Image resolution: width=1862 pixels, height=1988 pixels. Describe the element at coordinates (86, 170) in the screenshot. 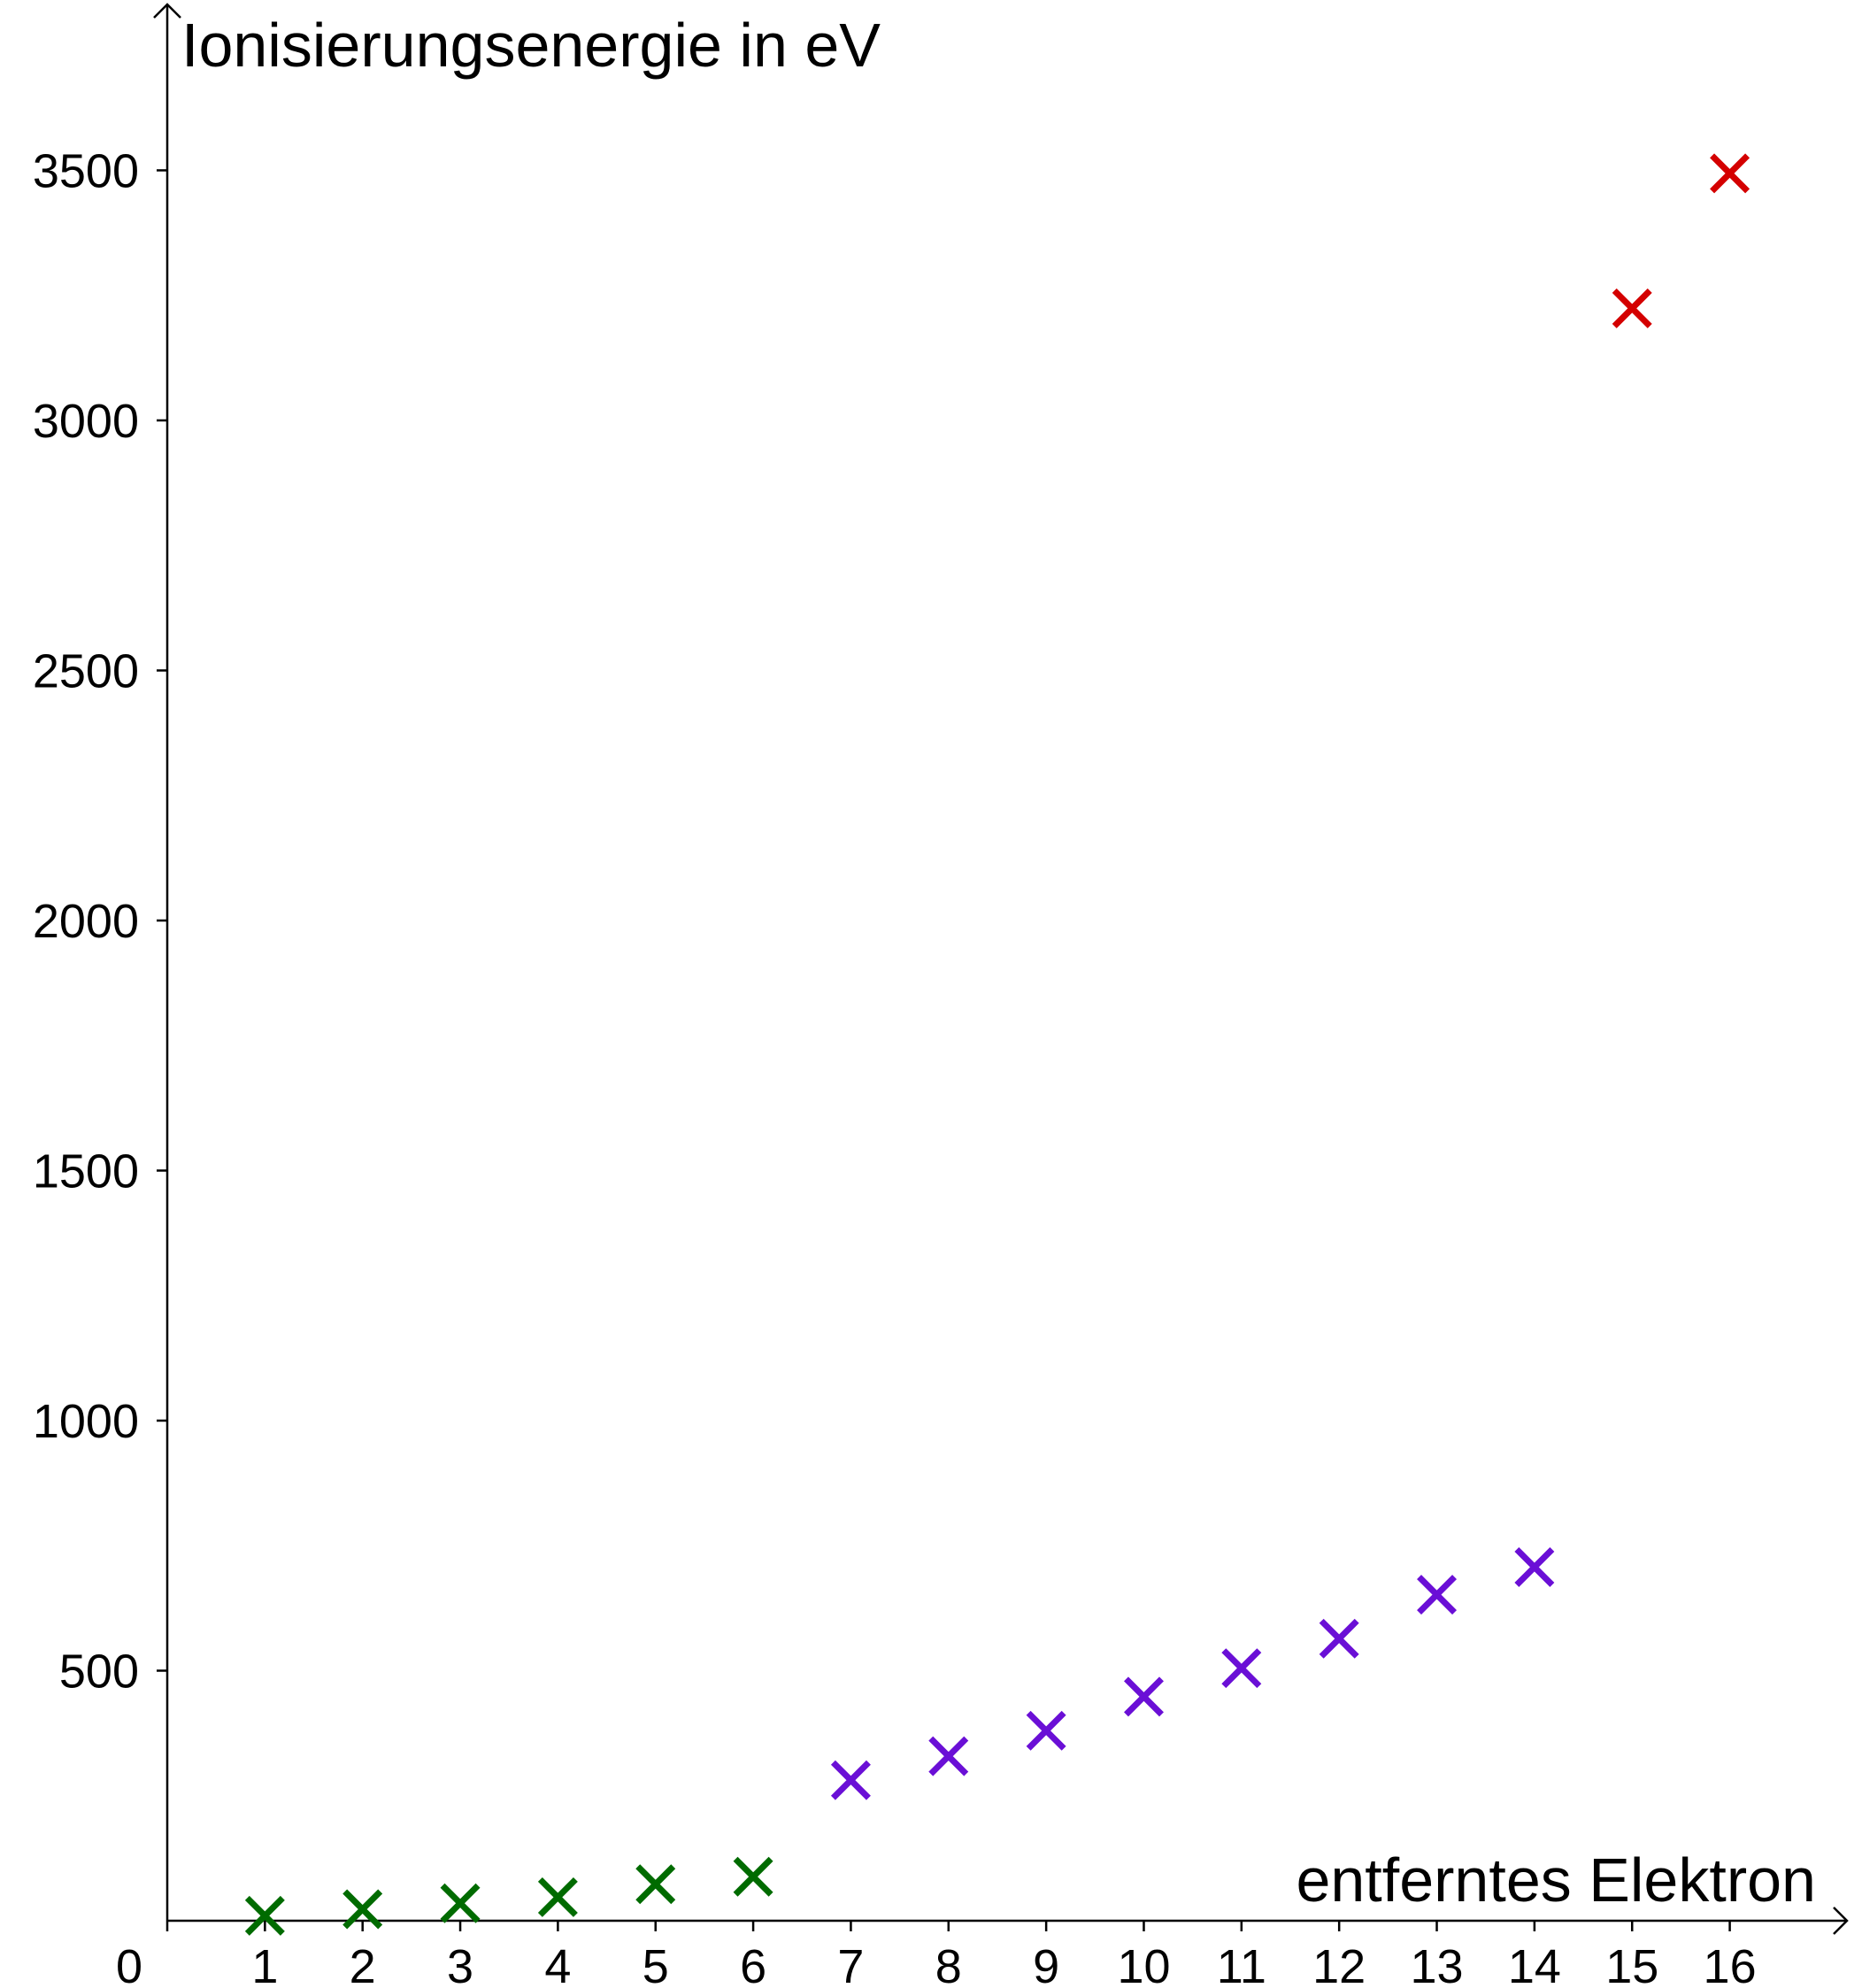

I see `y-tick-label: 3500` at that location.